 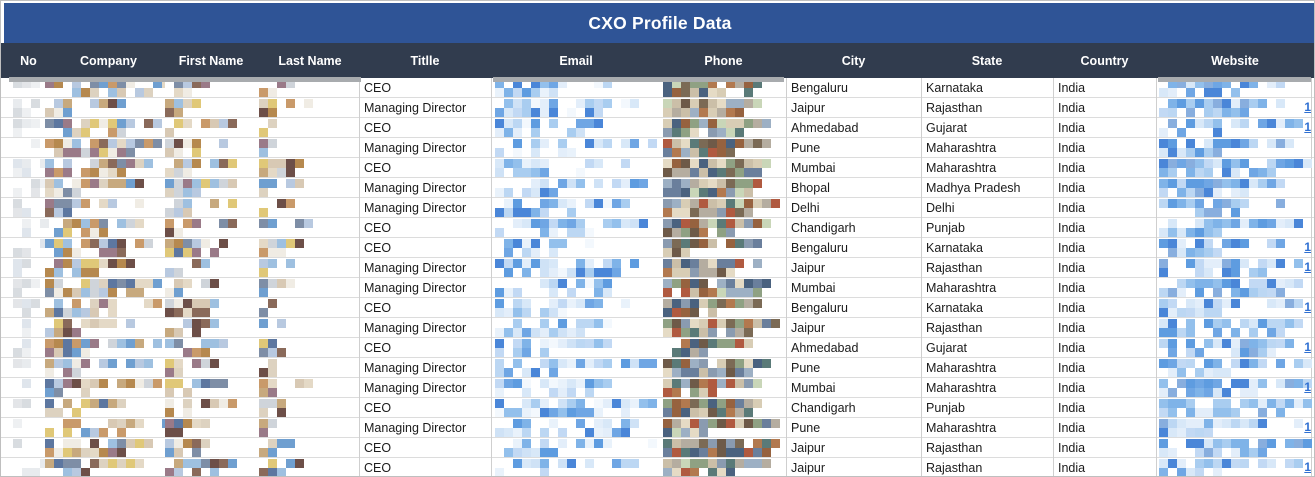 I want to click on cell-city: Bengaluru, so click(x=819, y=87).